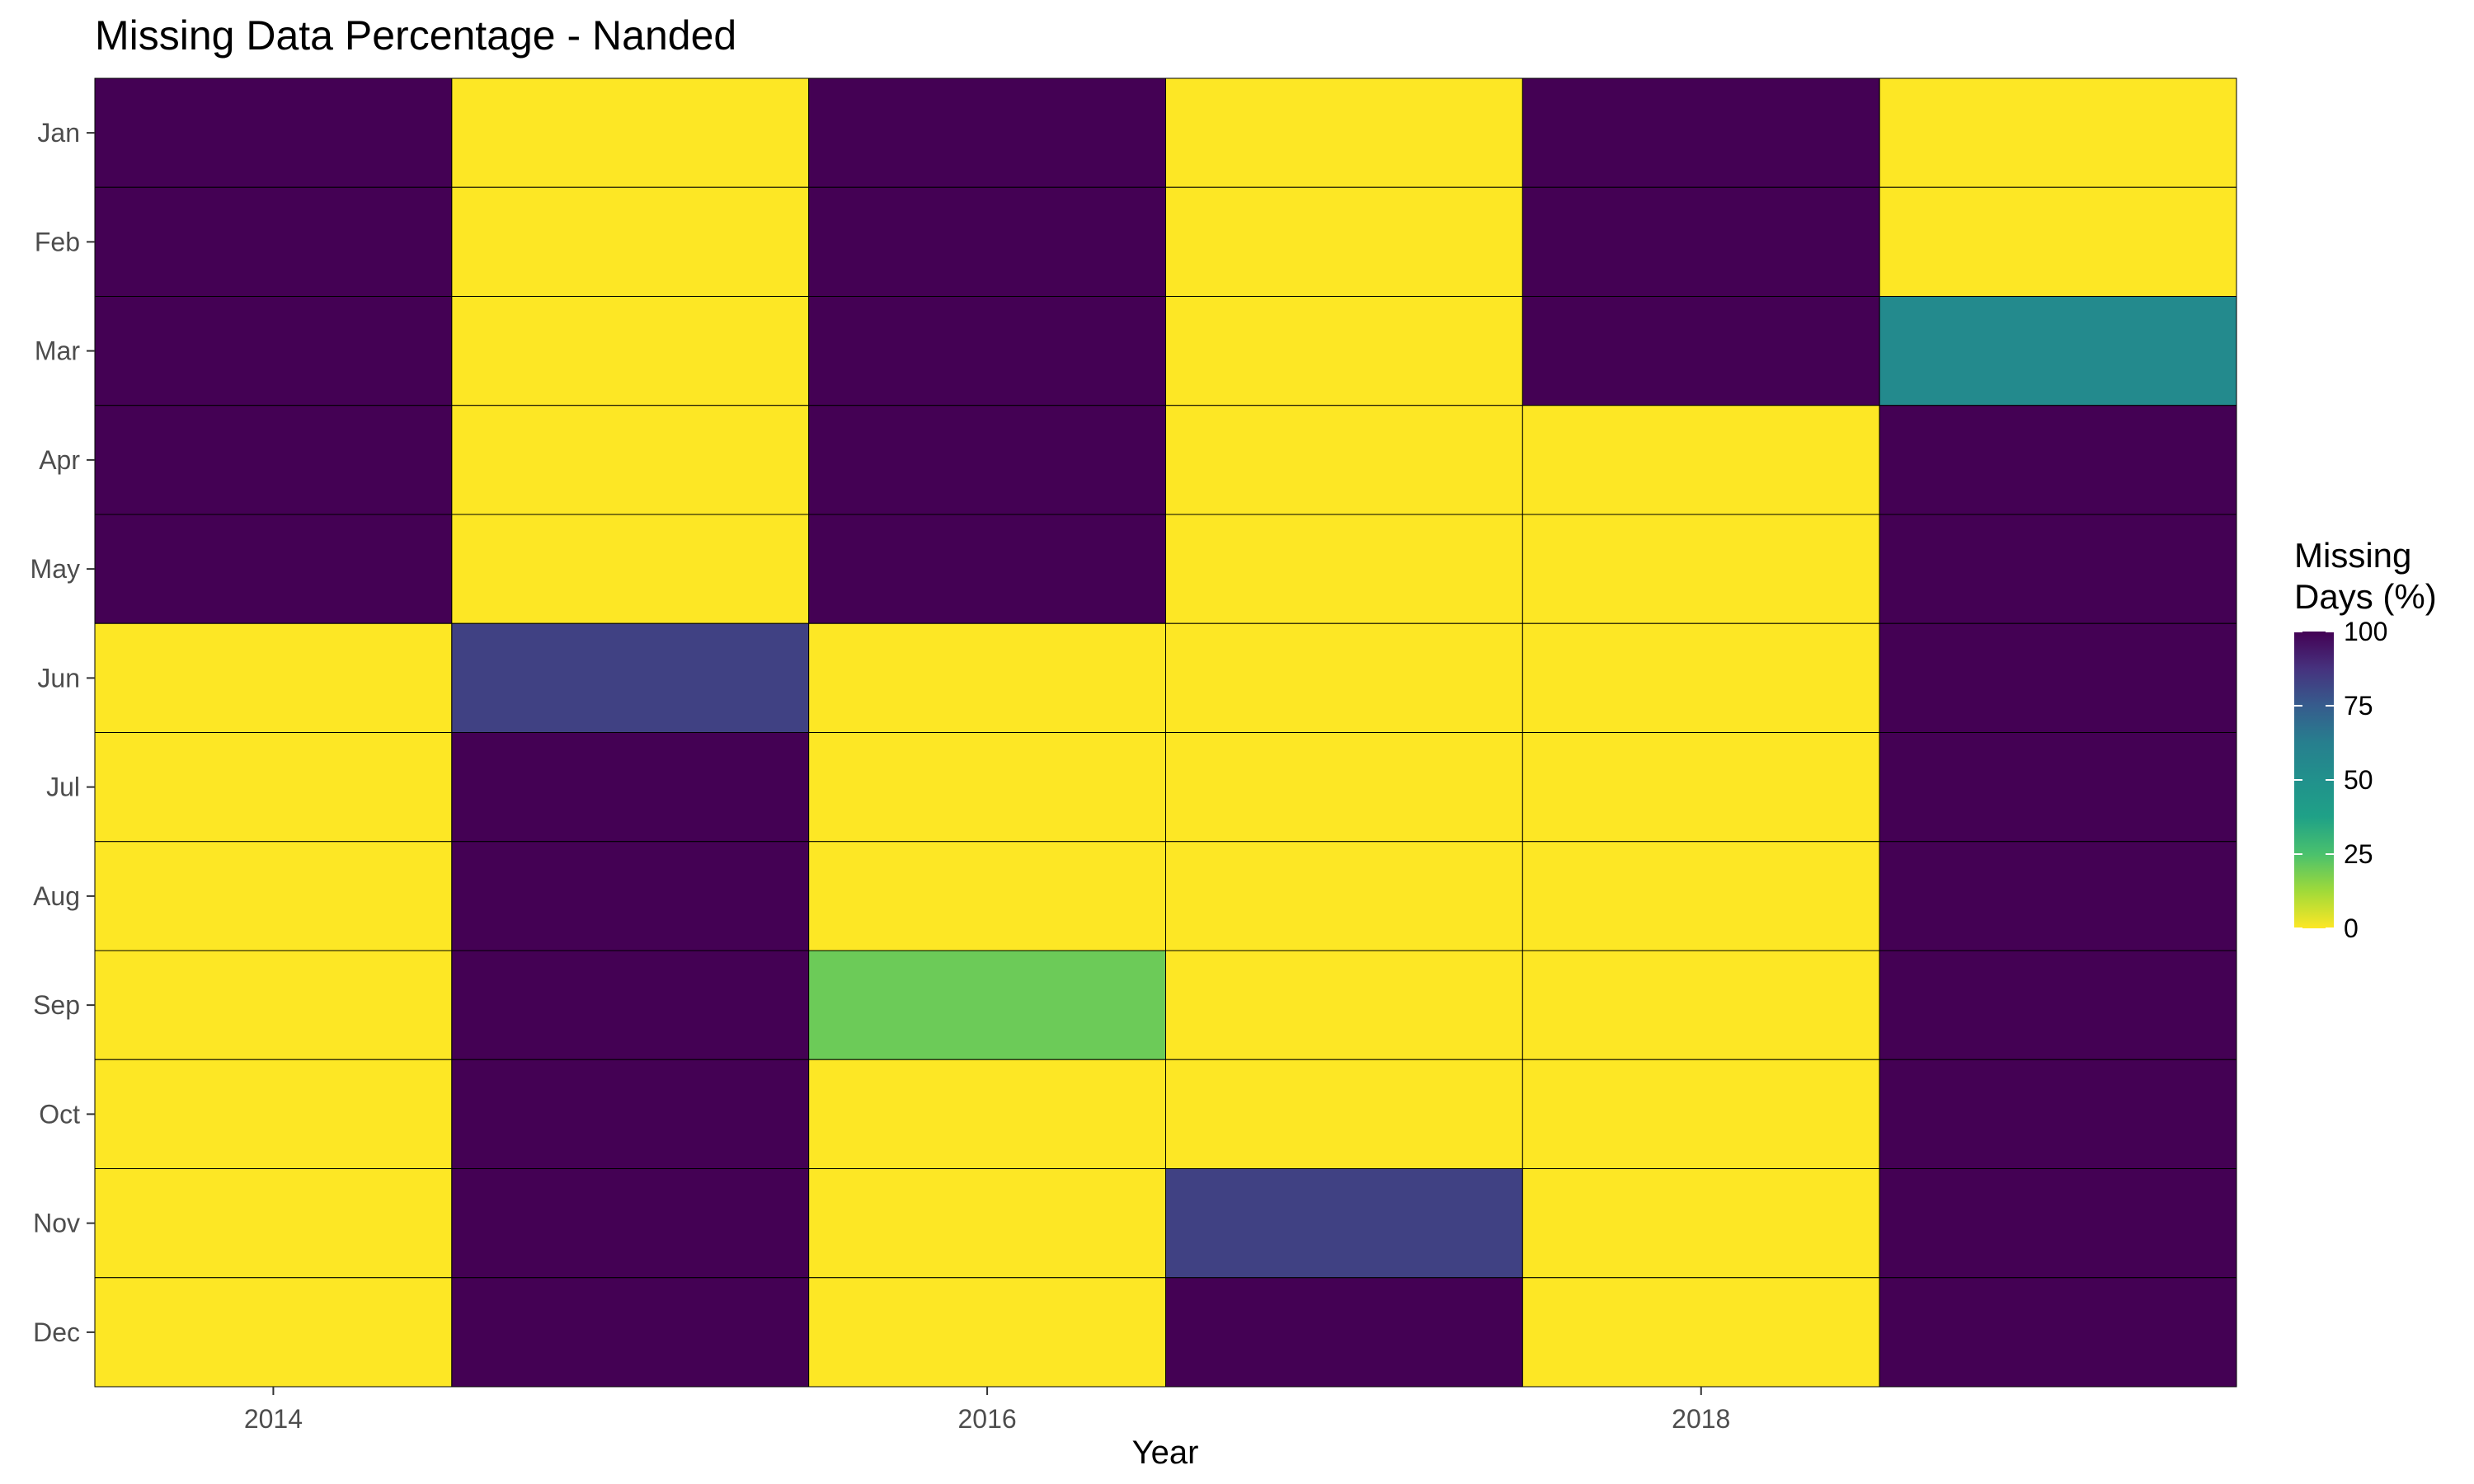 This screenshot has width=2474, height=1484. What do you see at coordinates (1701, 1419) in the screenshot?
I see `x-tick-label-2018: 2018` at bounding box center [1701, 1419].